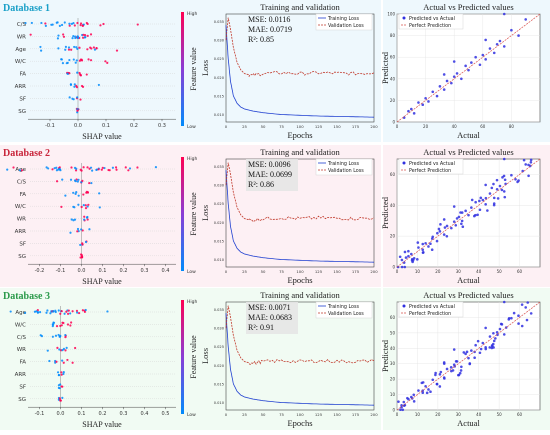 This screenshot has width=550, height=435. Describe the element at coordinates (455, 126) in the screenshot. I see `scatter-x-tick-label: 40` at that location.